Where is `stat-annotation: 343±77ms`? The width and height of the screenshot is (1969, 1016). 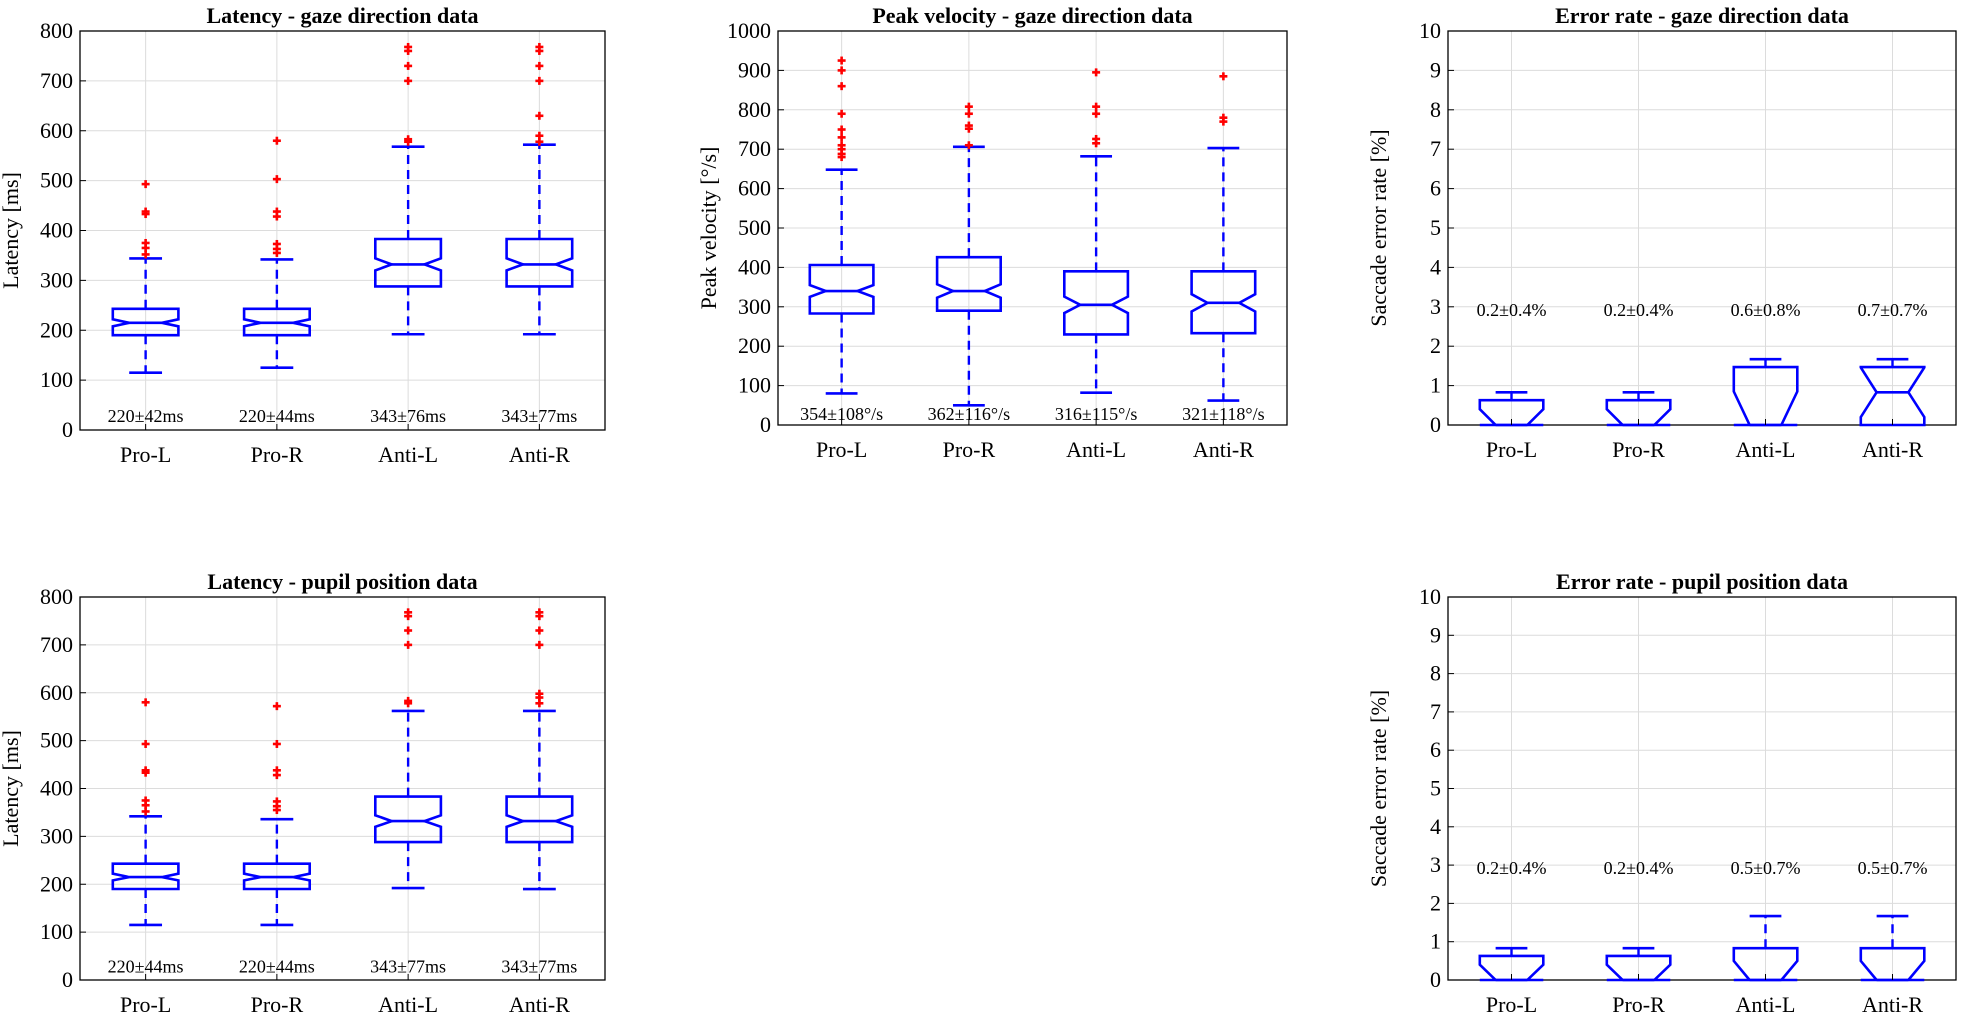
stat-annotation: 343±77ms is located at coordinates (539, 967).